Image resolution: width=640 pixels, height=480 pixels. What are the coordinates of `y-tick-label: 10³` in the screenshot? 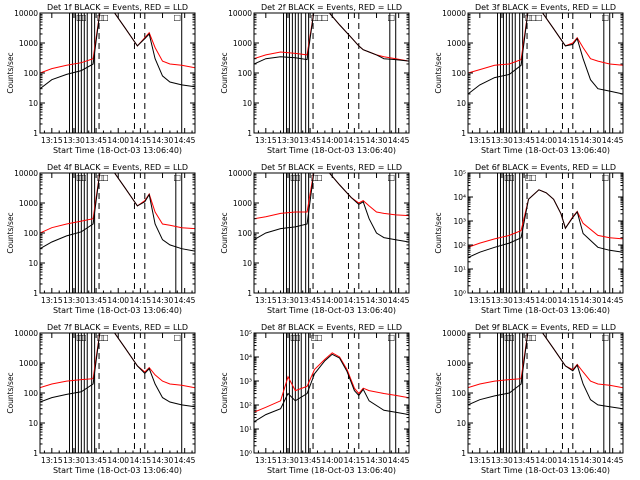 It's located at (459, 221).